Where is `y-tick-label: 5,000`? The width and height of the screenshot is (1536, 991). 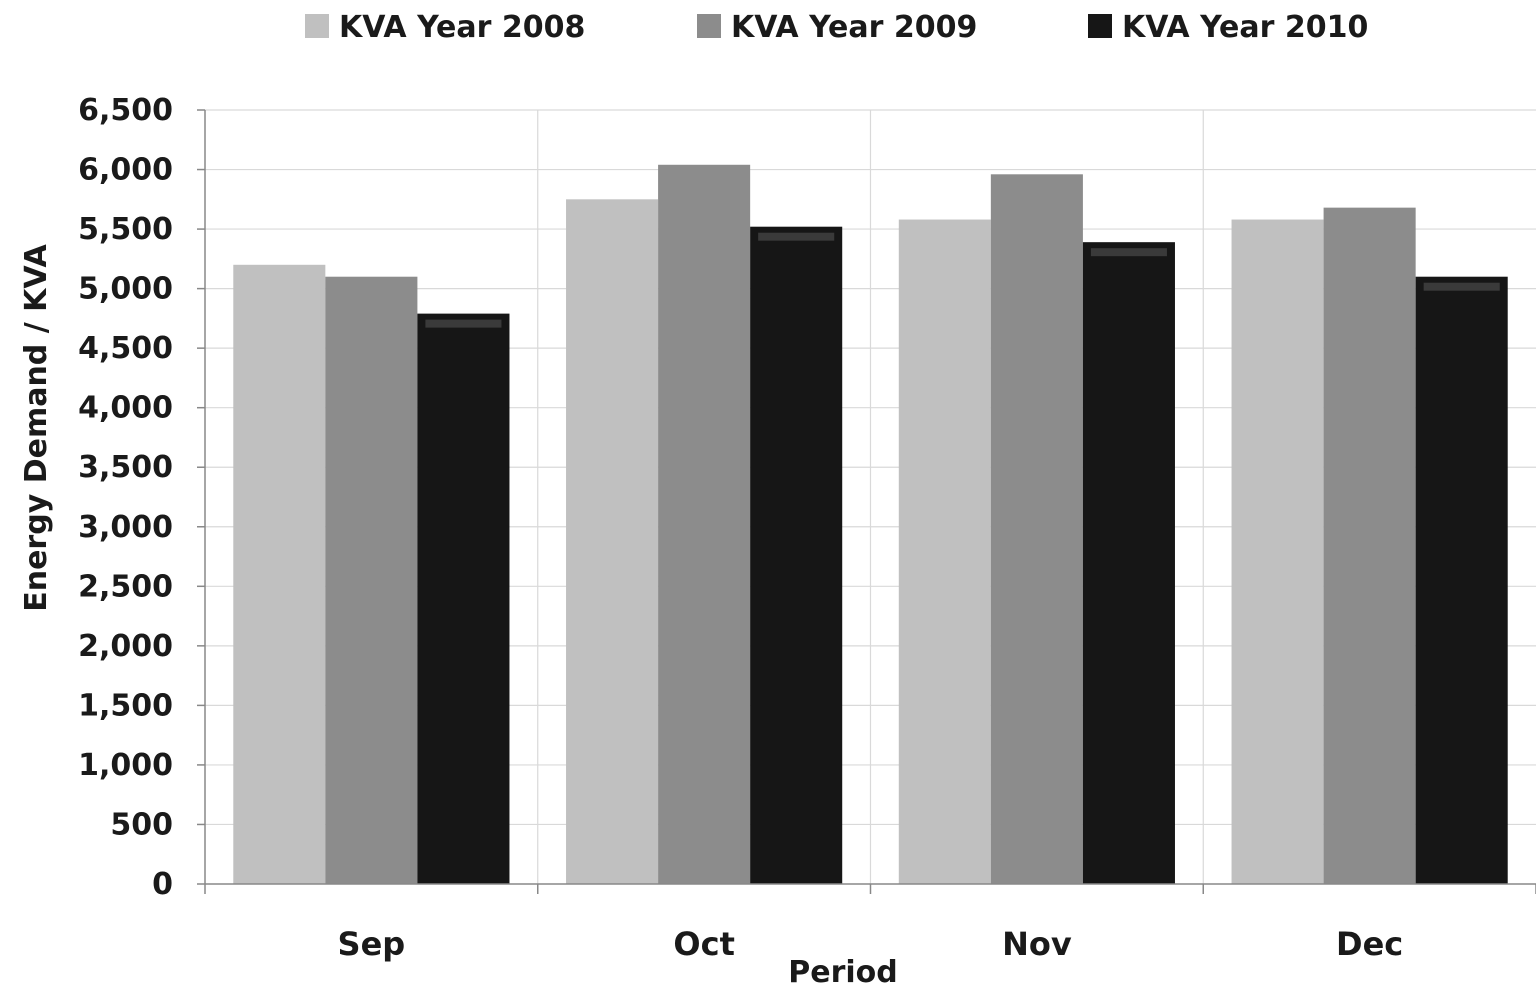
y-tick-label: 5,000 is located at coordinates (125, 289).